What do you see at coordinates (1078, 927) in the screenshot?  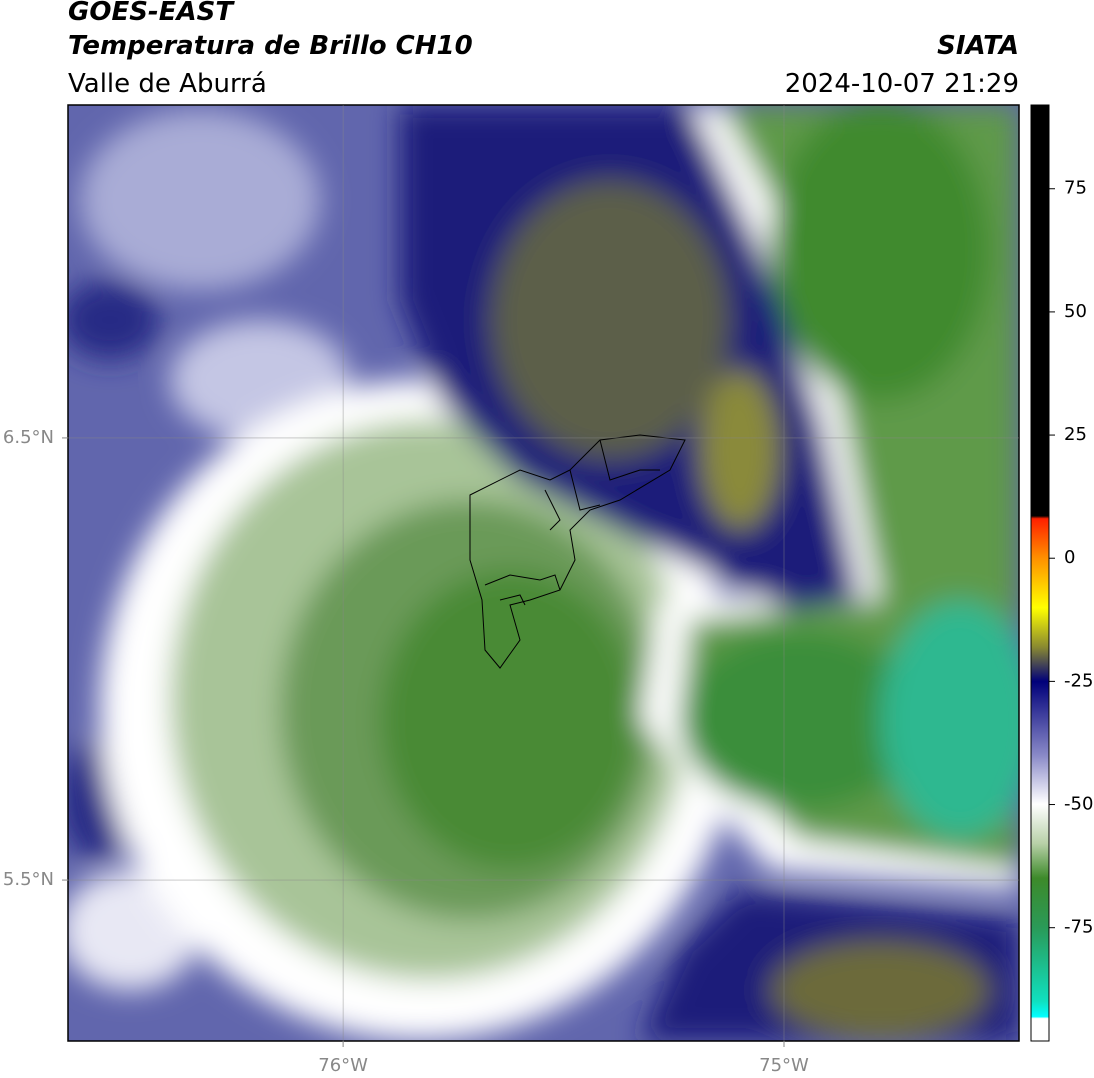 I see `colorbar-tick-label: -75` at bounding box center [1078, 927].